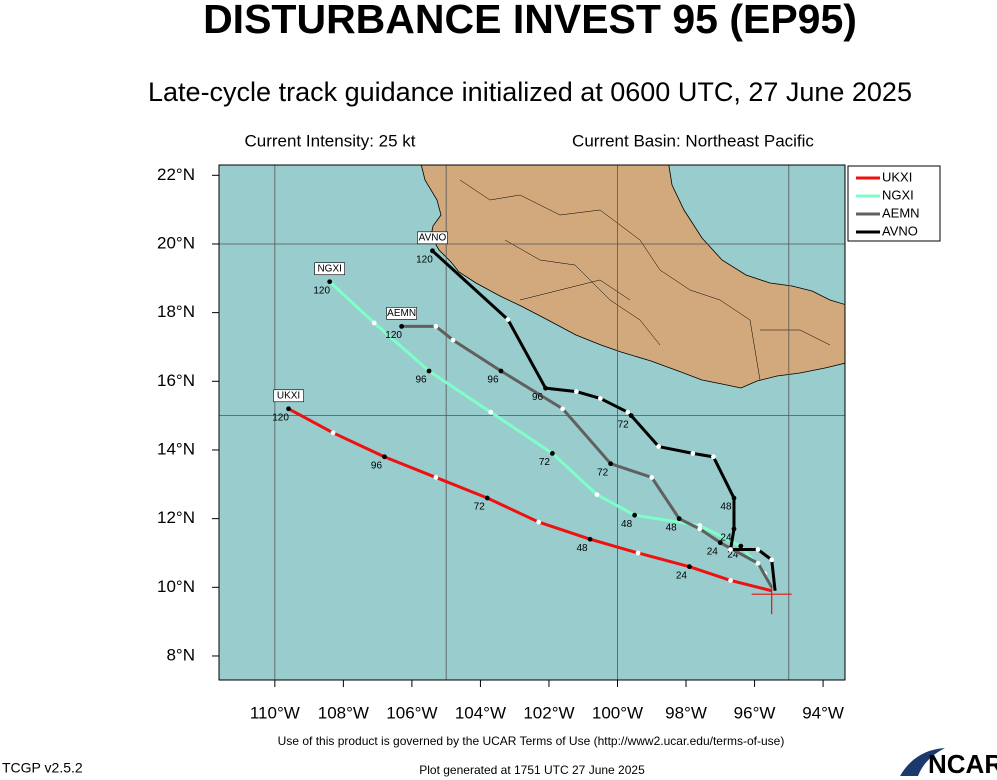 The height and width of the screenshot is (780, 997). What do you see at coordinates (176, 448) in the screenshot?
I see `y-tick-label: 14°N` at bounding box center [176, 448].